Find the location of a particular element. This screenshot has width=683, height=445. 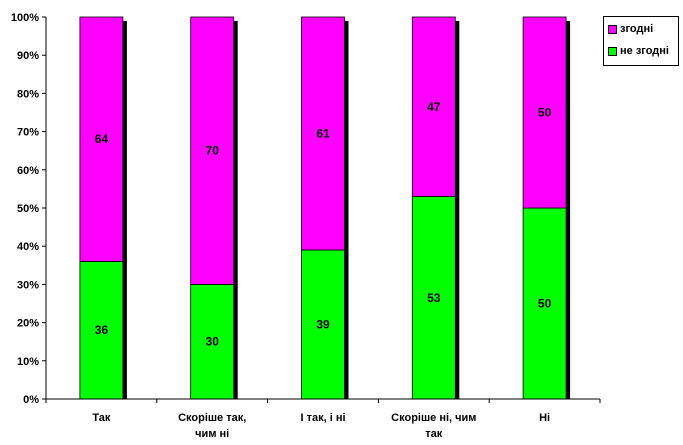

category-label: Скоріше так, чим ні is located at coordinates (212, 426).